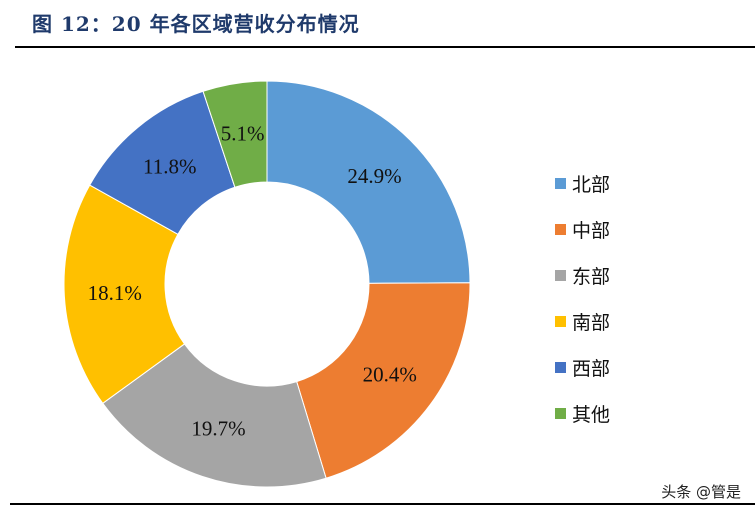  I want to click on slice-value-label: 11.8%, so click(169, 166).